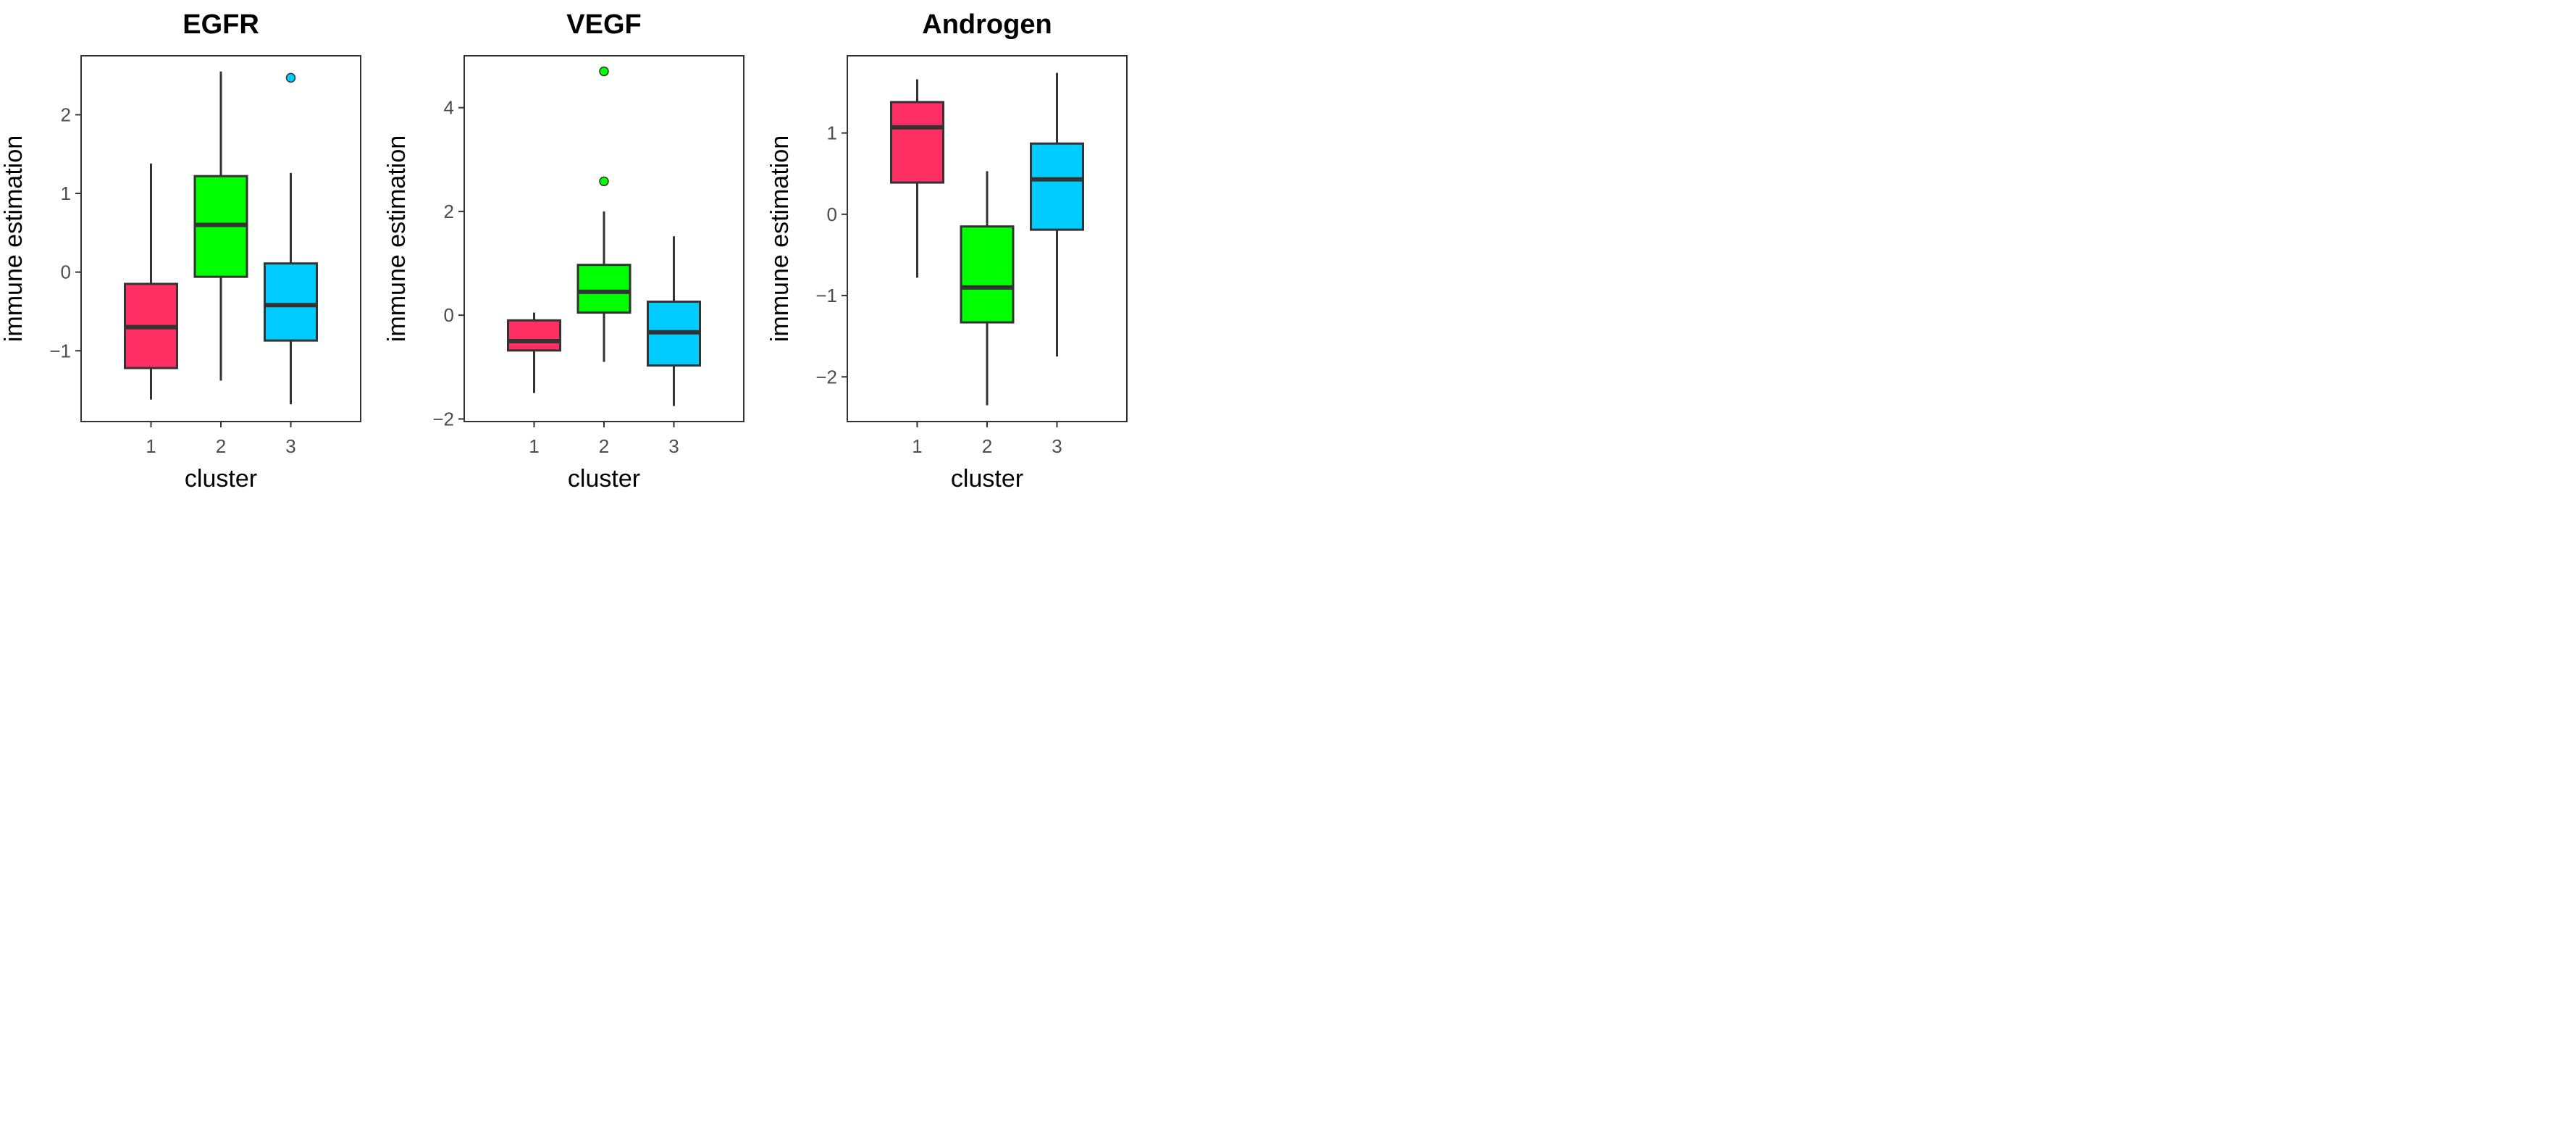  I want to click on panel-egfr: EGFR −1 0 1 2 immune estimation 1 2 3 cluster, so click(180, 251).